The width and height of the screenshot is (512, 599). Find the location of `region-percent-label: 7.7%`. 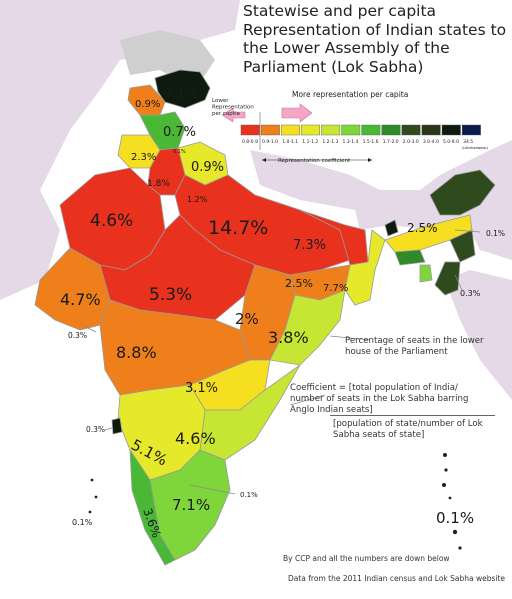

region-percent-label: 7.7% is located at coordinates (335, 288).